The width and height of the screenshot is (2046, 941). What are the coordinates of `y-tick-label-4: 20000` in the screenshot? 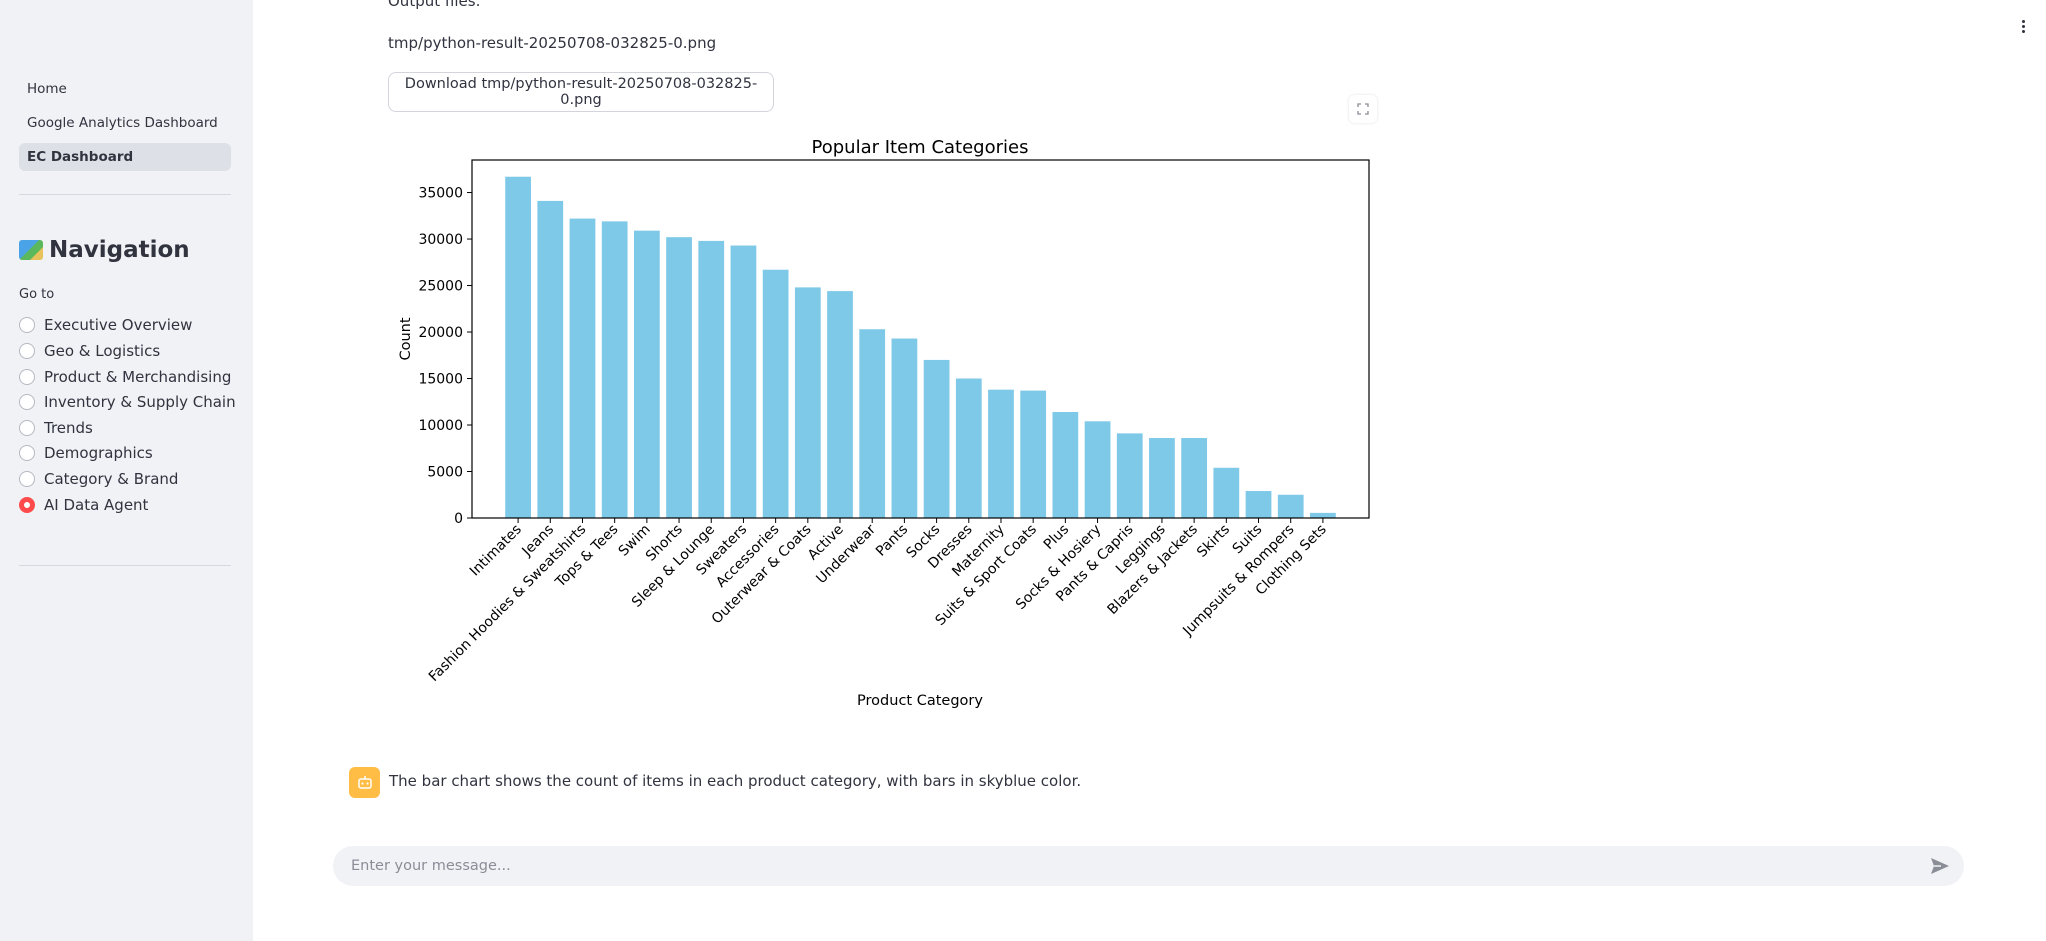 It's located at (440, 333).